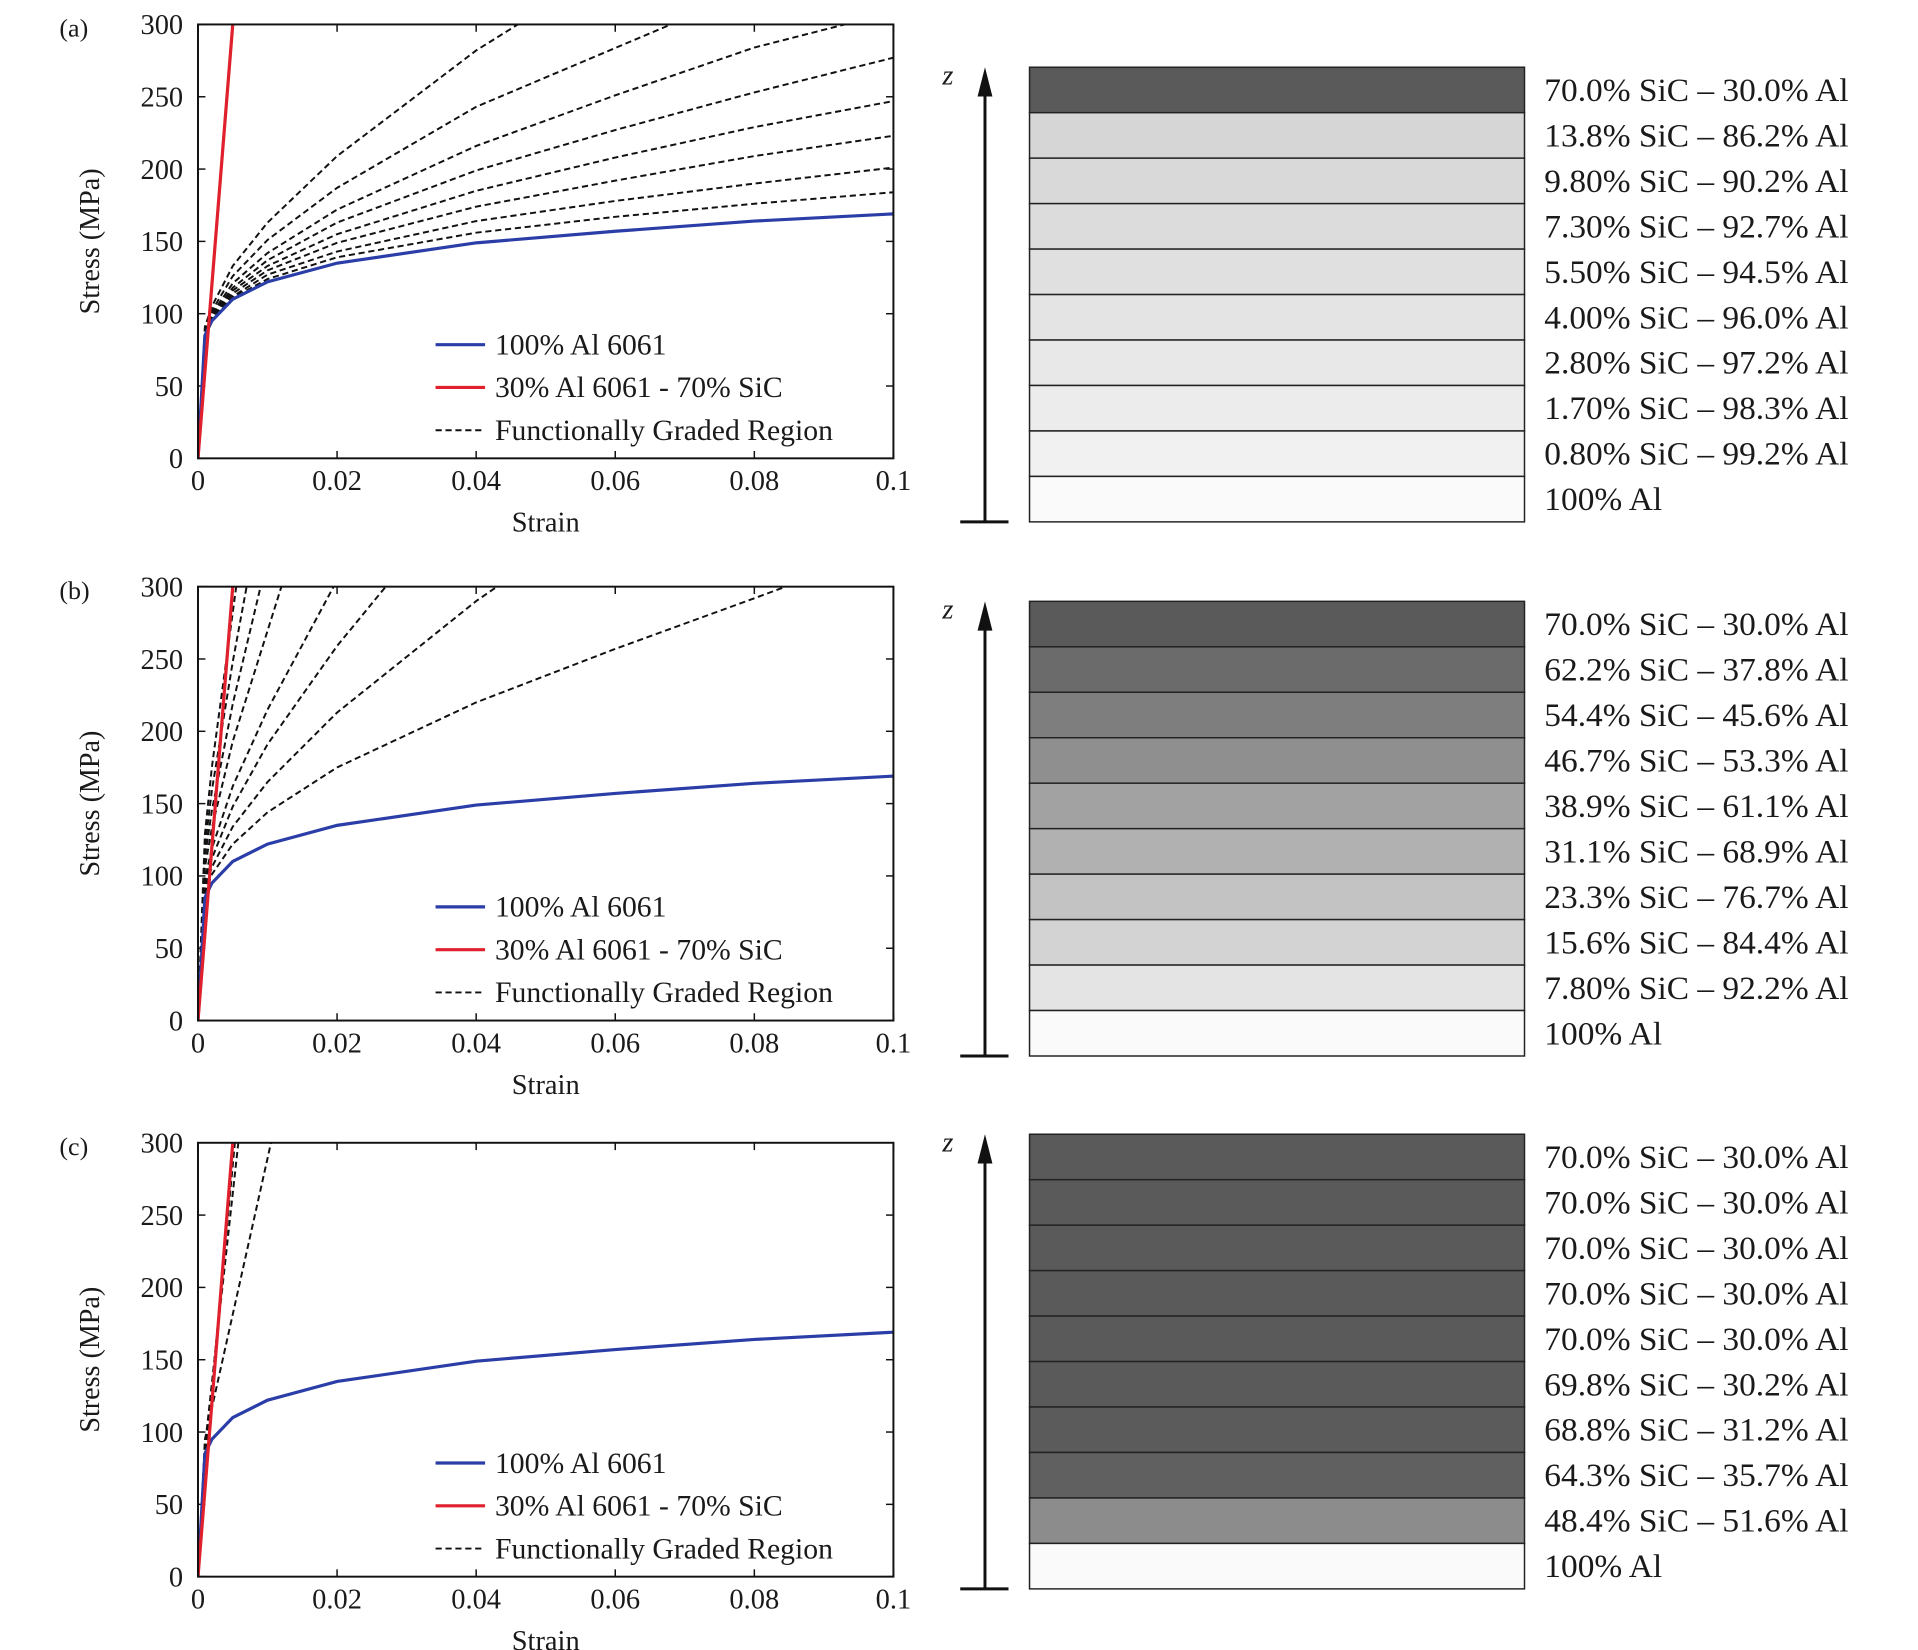 The image size is (1918, 1650). I want to click on layer-label: 1.70% SiC – 98.3% Al, so click(1696, 408).